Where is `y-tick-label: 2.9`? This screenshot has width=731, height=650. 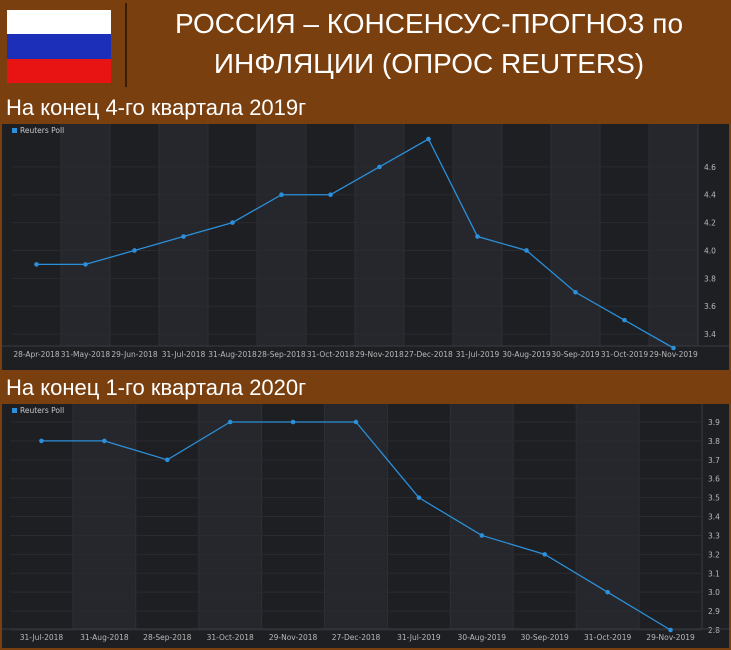 y-tick-label: 2.9 is located at coordinates (714, 611).